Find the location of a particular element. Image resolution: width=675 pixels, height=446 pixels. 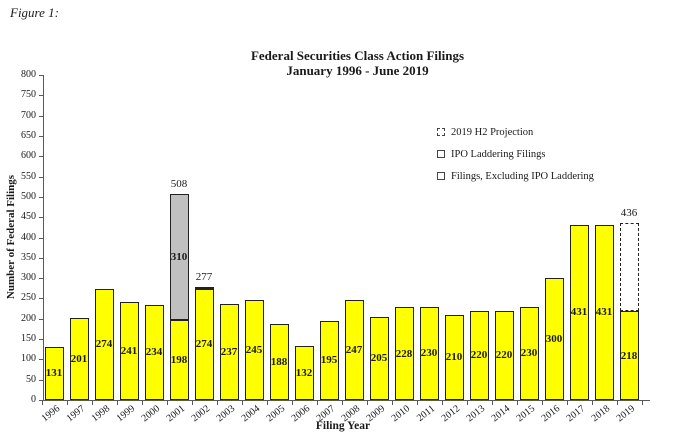

bar-2000-filings-value: 234 is located at coordinates (154, 352).